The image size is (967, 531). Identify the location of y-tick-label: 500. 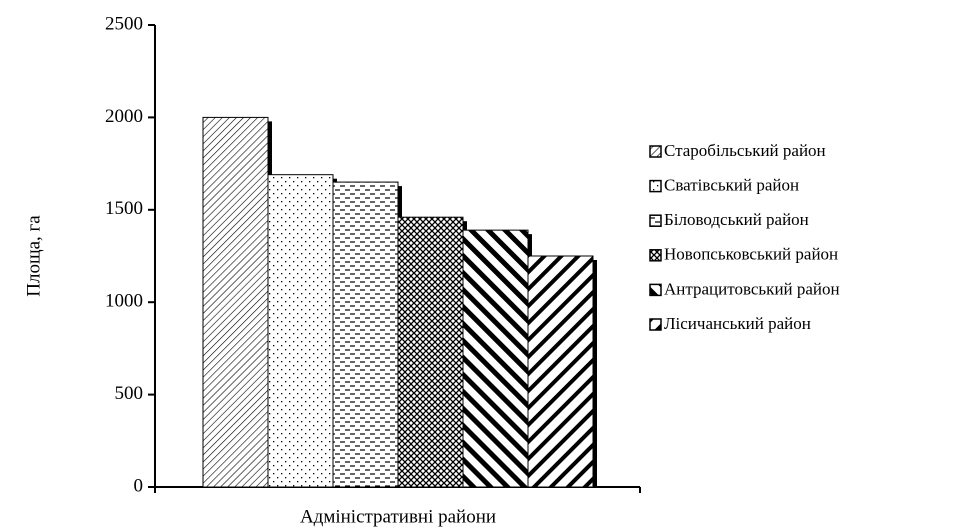
(129, 393).